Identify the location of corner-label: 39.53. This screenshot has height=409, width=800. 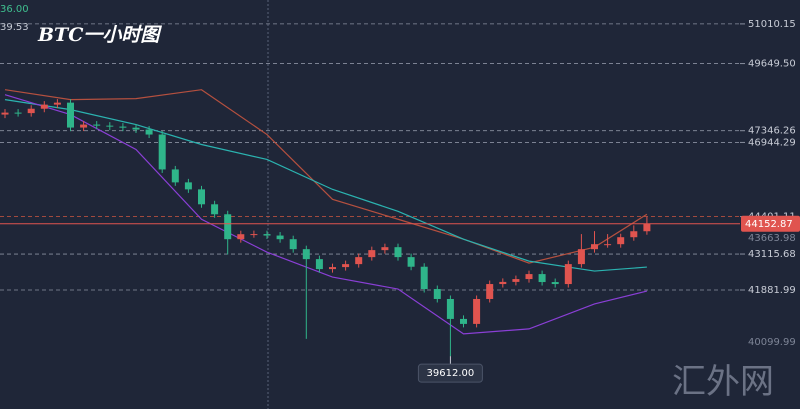
(14, 27).